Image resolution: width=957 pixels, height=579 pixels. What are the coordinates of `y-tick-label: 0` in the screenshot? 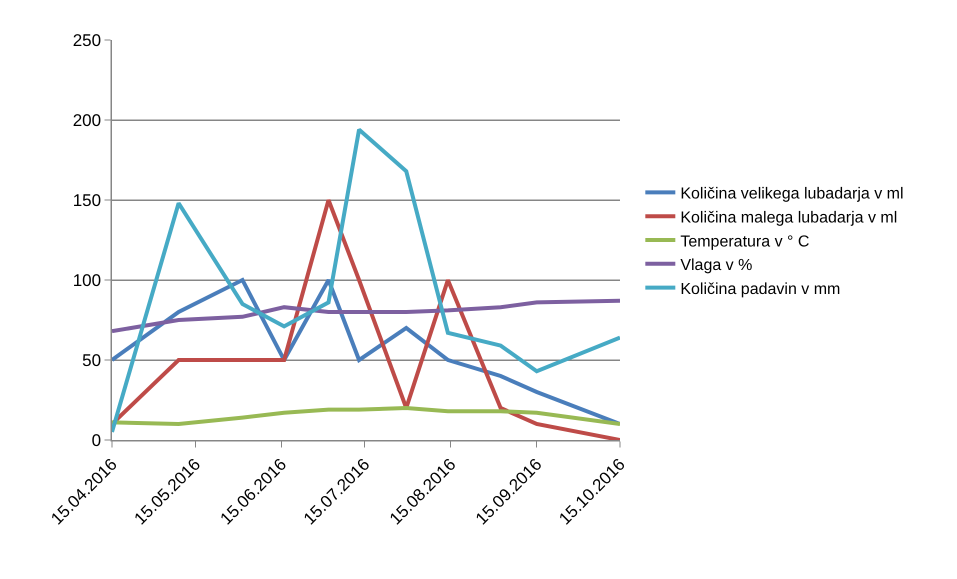 It's located at (97, 440).